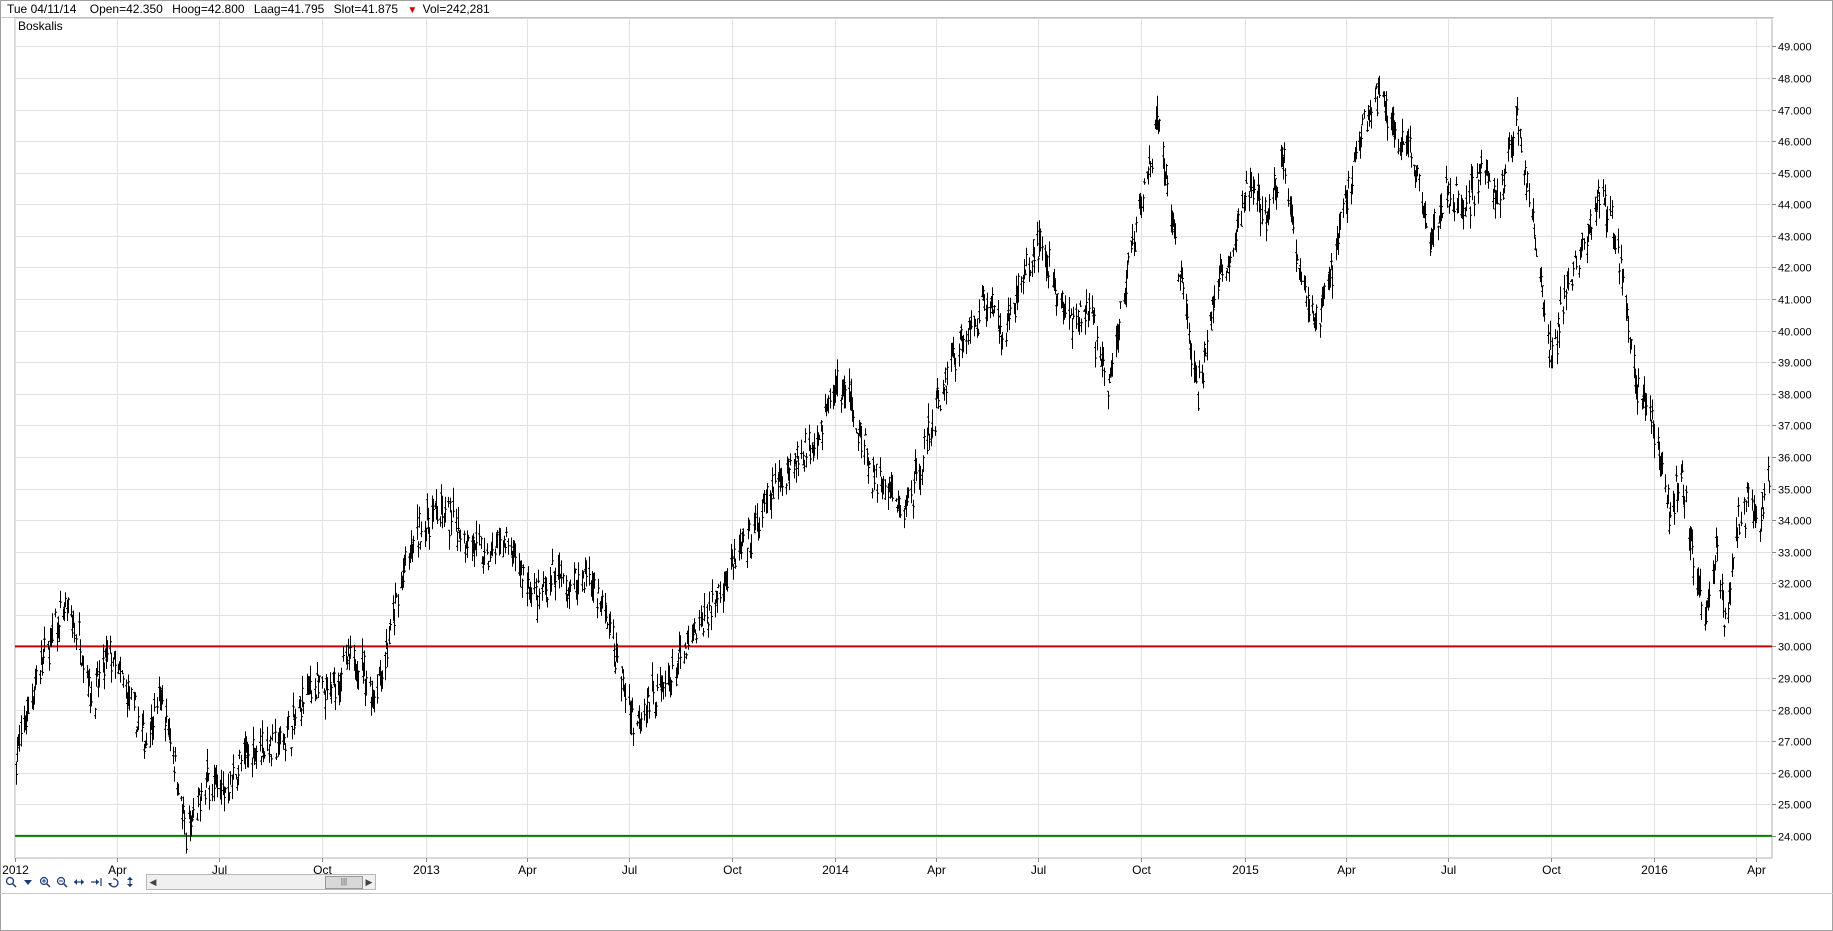 This screenshot has height=931, width=1833. Describe the element at coordinates (153, 882) in the screenshot. I see `scroll-left-icon: ◀` at that location.